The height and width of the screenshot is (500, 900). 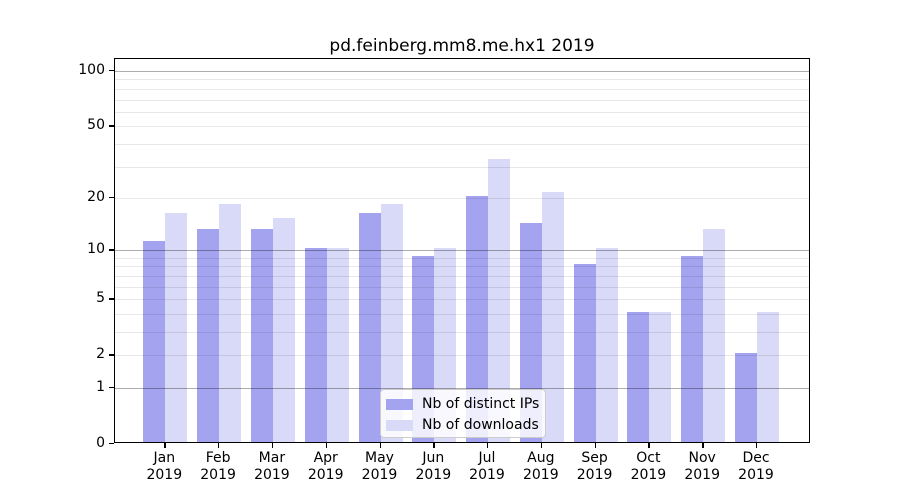 What do you see at coordinates (218, 466) in the screenshot?
I see `x-tick-label: Feb 2019` at bounding box center [218, 466].